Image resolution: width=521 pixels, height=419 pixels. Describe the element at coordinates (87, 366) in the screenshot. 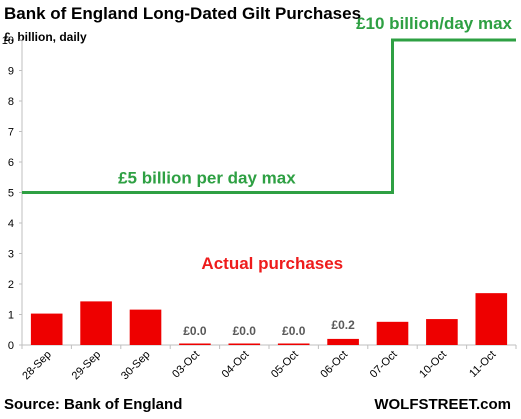

I see `x-tick-label: 29-Sep` at that location.